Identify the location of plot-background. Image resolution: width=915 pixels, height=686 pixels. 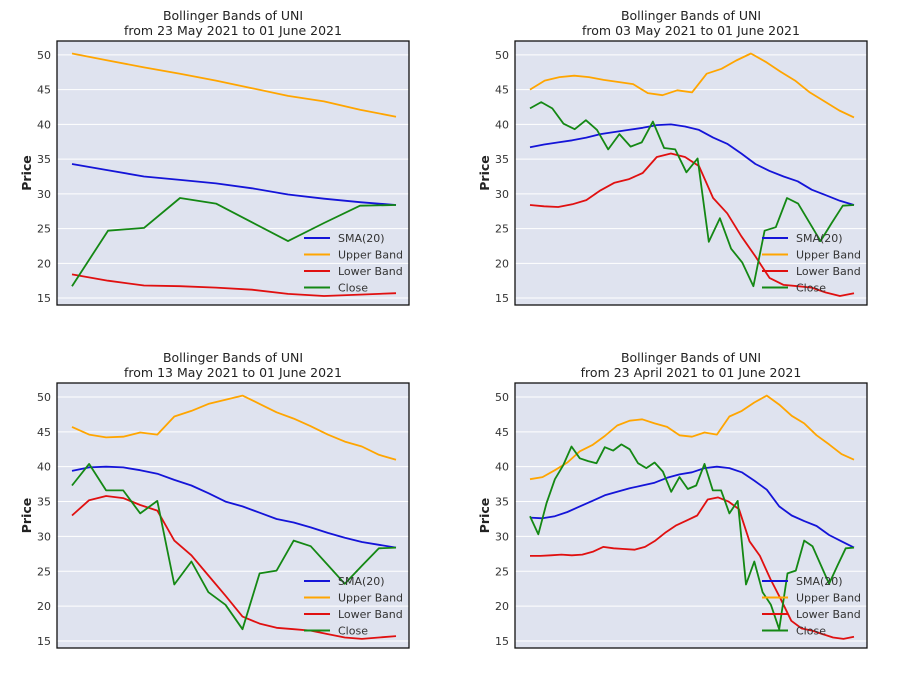
(691, 173).